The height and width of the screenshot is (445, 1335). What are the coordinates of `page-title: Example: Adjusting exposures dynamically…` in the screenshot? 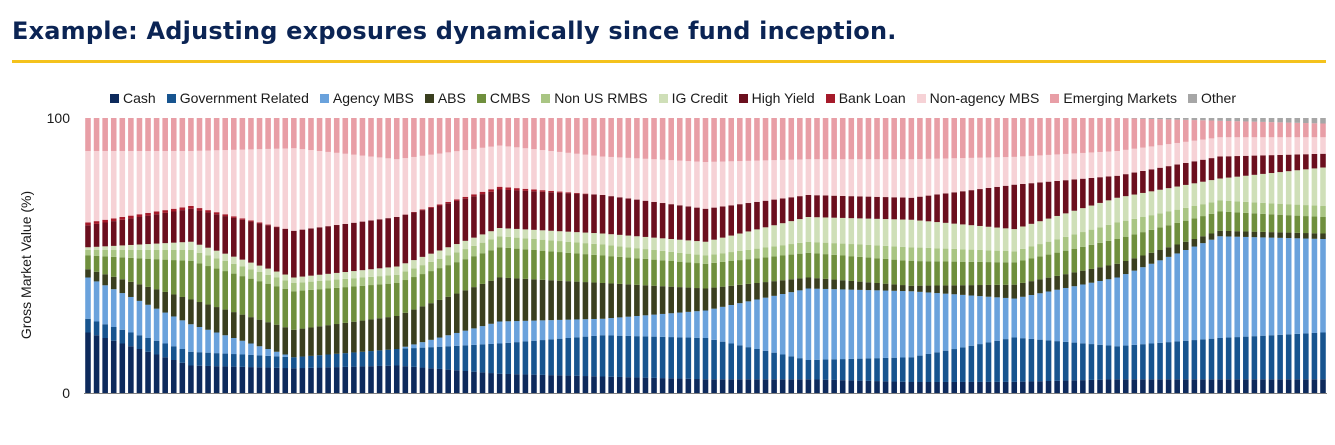 It's located at (454, 31).